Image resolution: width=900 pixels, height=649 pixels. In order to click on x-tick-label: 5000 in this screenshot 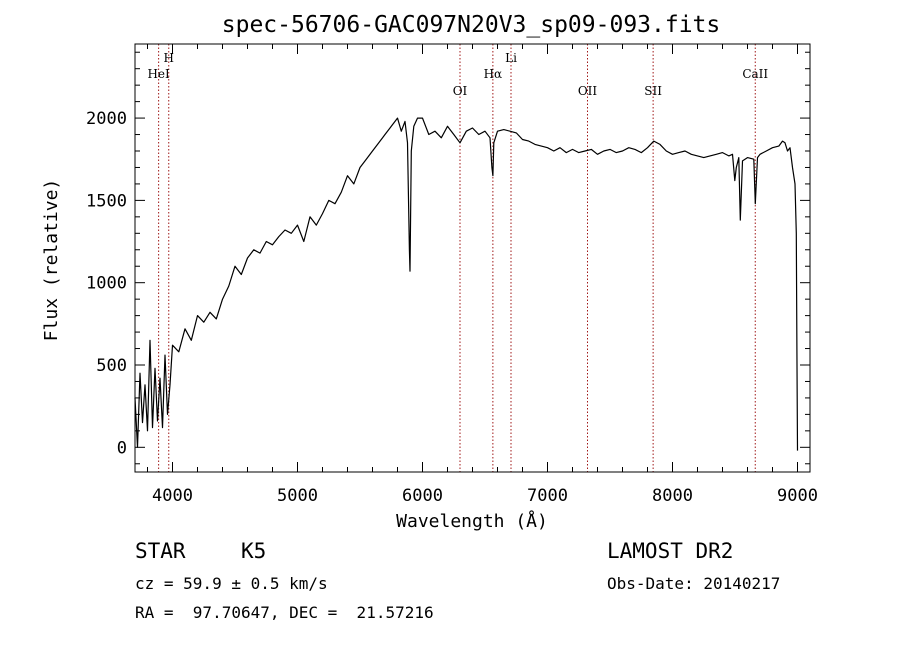, I will do `click(297, 496)`.